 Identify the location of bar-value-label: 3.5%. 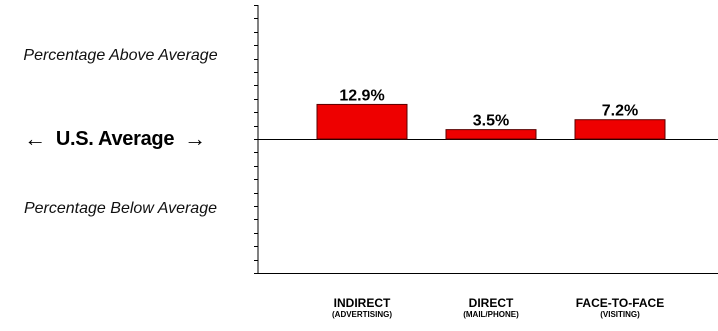
(491, 121).